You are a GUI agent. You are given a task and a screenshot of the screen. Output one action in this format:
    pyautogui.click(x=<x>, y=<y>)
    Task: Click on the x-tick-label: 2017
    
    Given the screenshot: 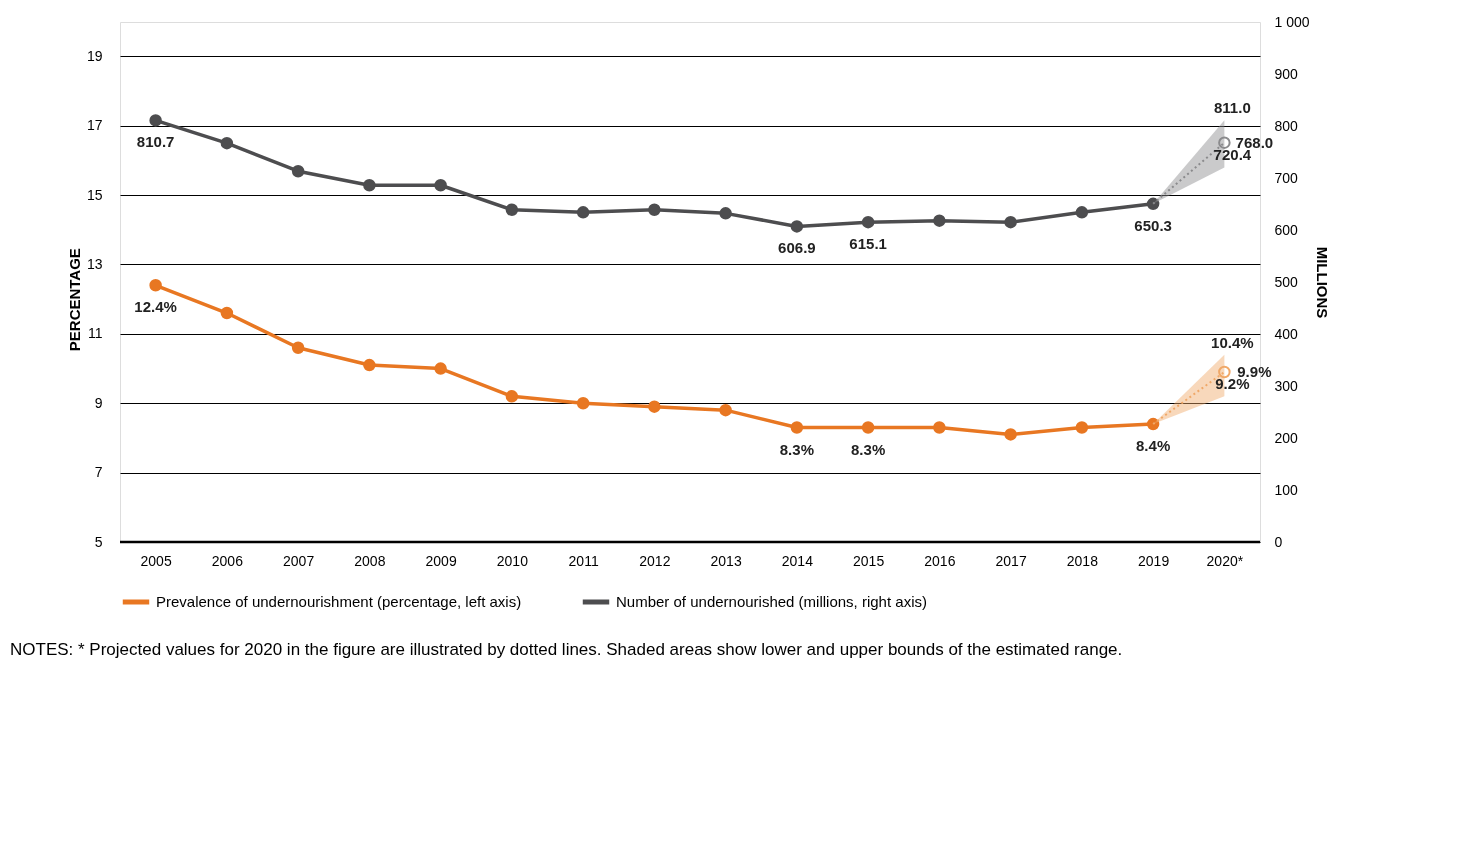 What is the action you would take?
    pyautogui.click(x=1011, y=560)
    